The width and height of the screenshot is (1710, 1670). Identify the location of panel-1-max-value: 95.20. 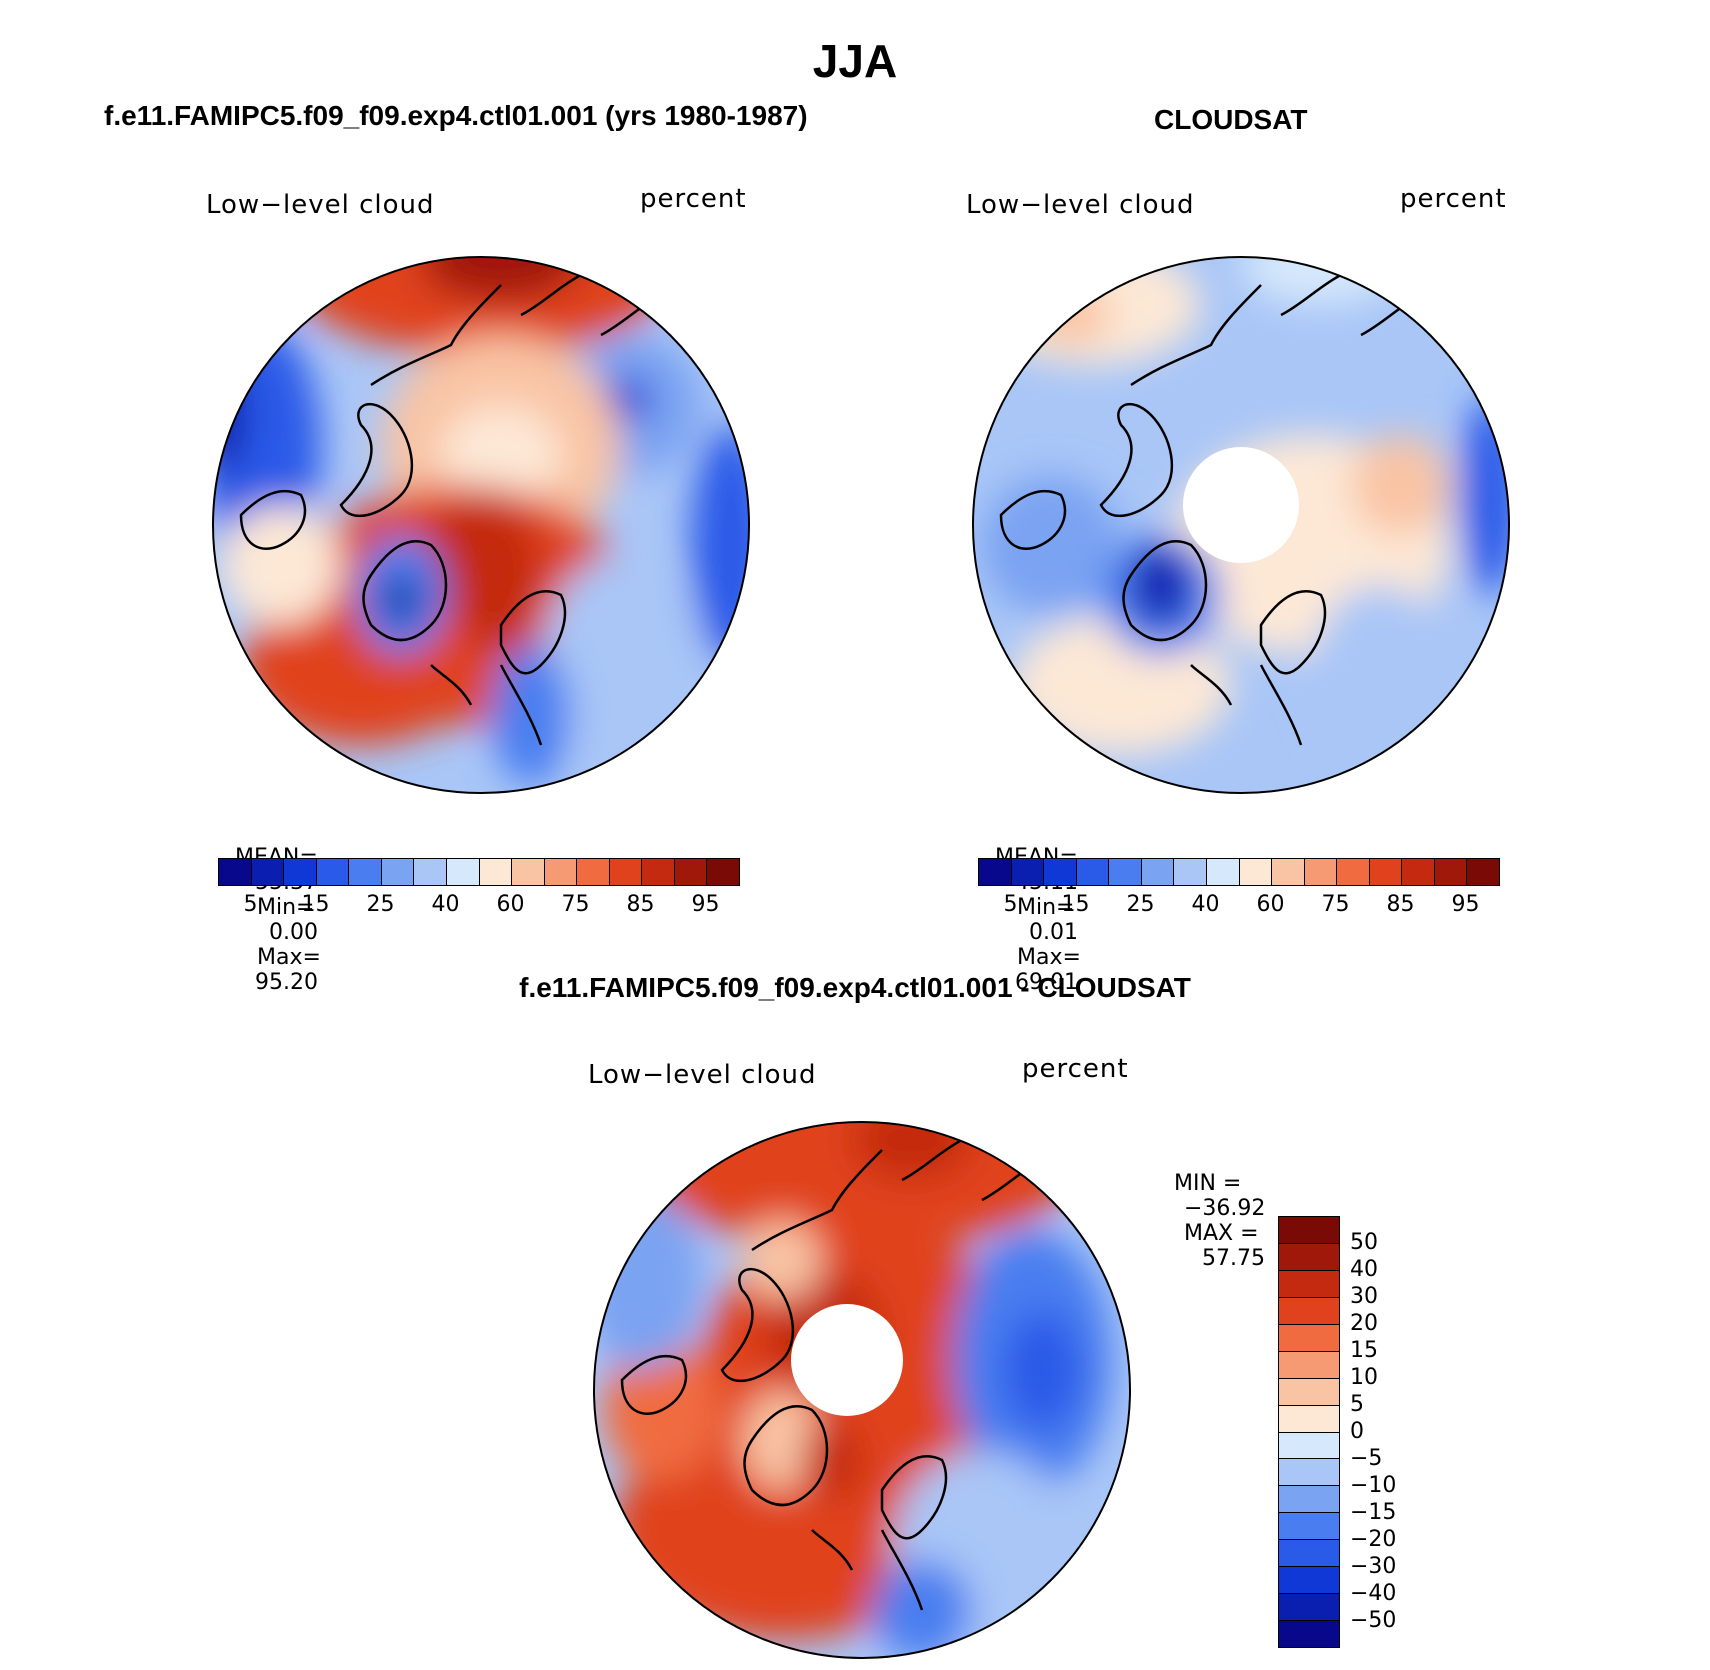
(286, 982).